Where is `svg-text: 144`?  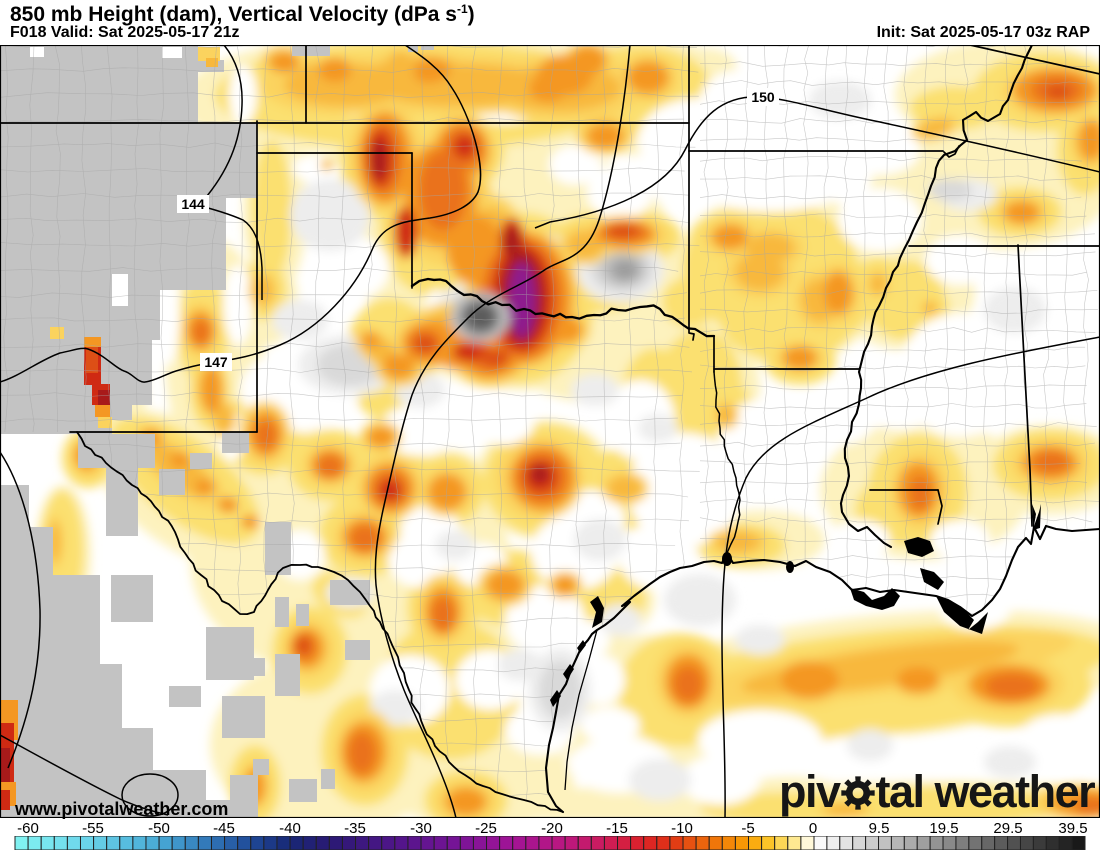
svg-text: 144 is located at coordinates (193, 204).